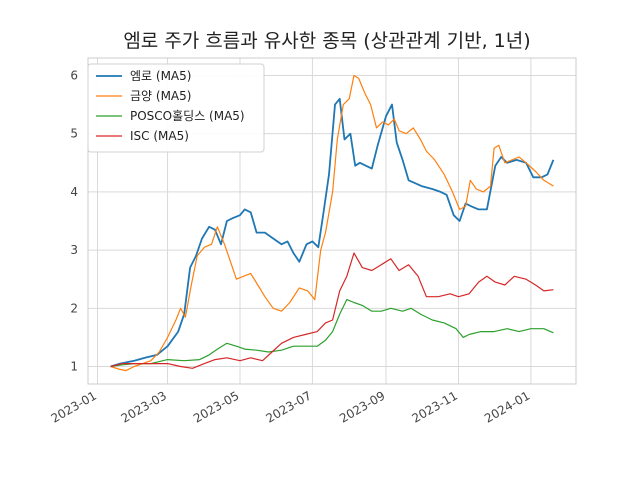 This screenshot has height=484, width=640. What do you see at coordinates (74, 308) in the screenshot?
I see `y-tick-label: 2` at bounding box center [74, 308].